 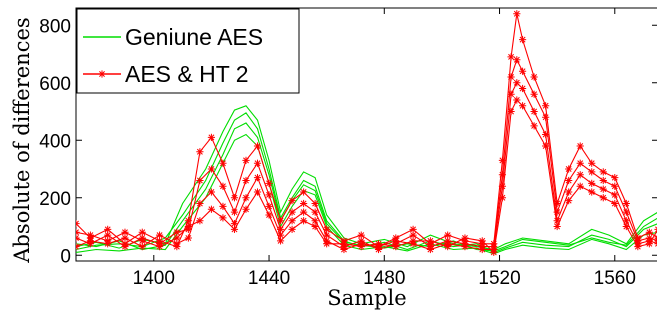 What do you see at coordinates (499, 278) in the screenshot?
I see `x-tick-label: 1520` at bounding box center [499, 278].